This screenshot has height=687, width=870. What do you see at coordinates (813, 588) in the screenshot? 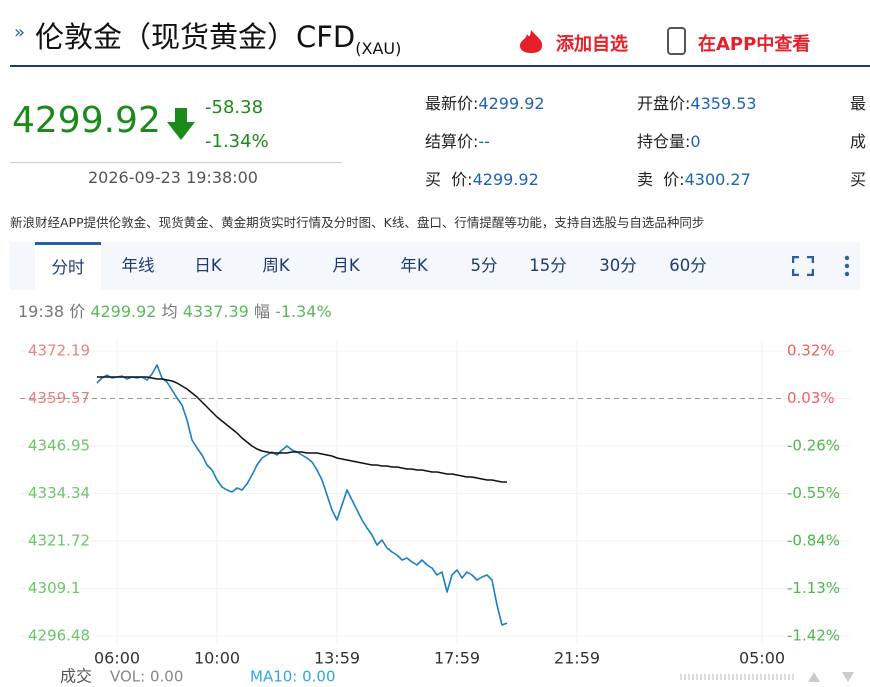
I see `y2-tick-label: -1.13%` at bounding box center [813, 588].